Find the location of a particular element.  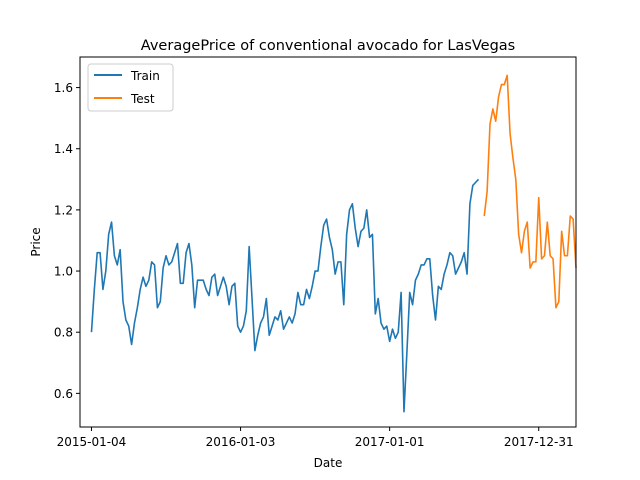

legend-label-test: Test is located at coordinates (142, 99).